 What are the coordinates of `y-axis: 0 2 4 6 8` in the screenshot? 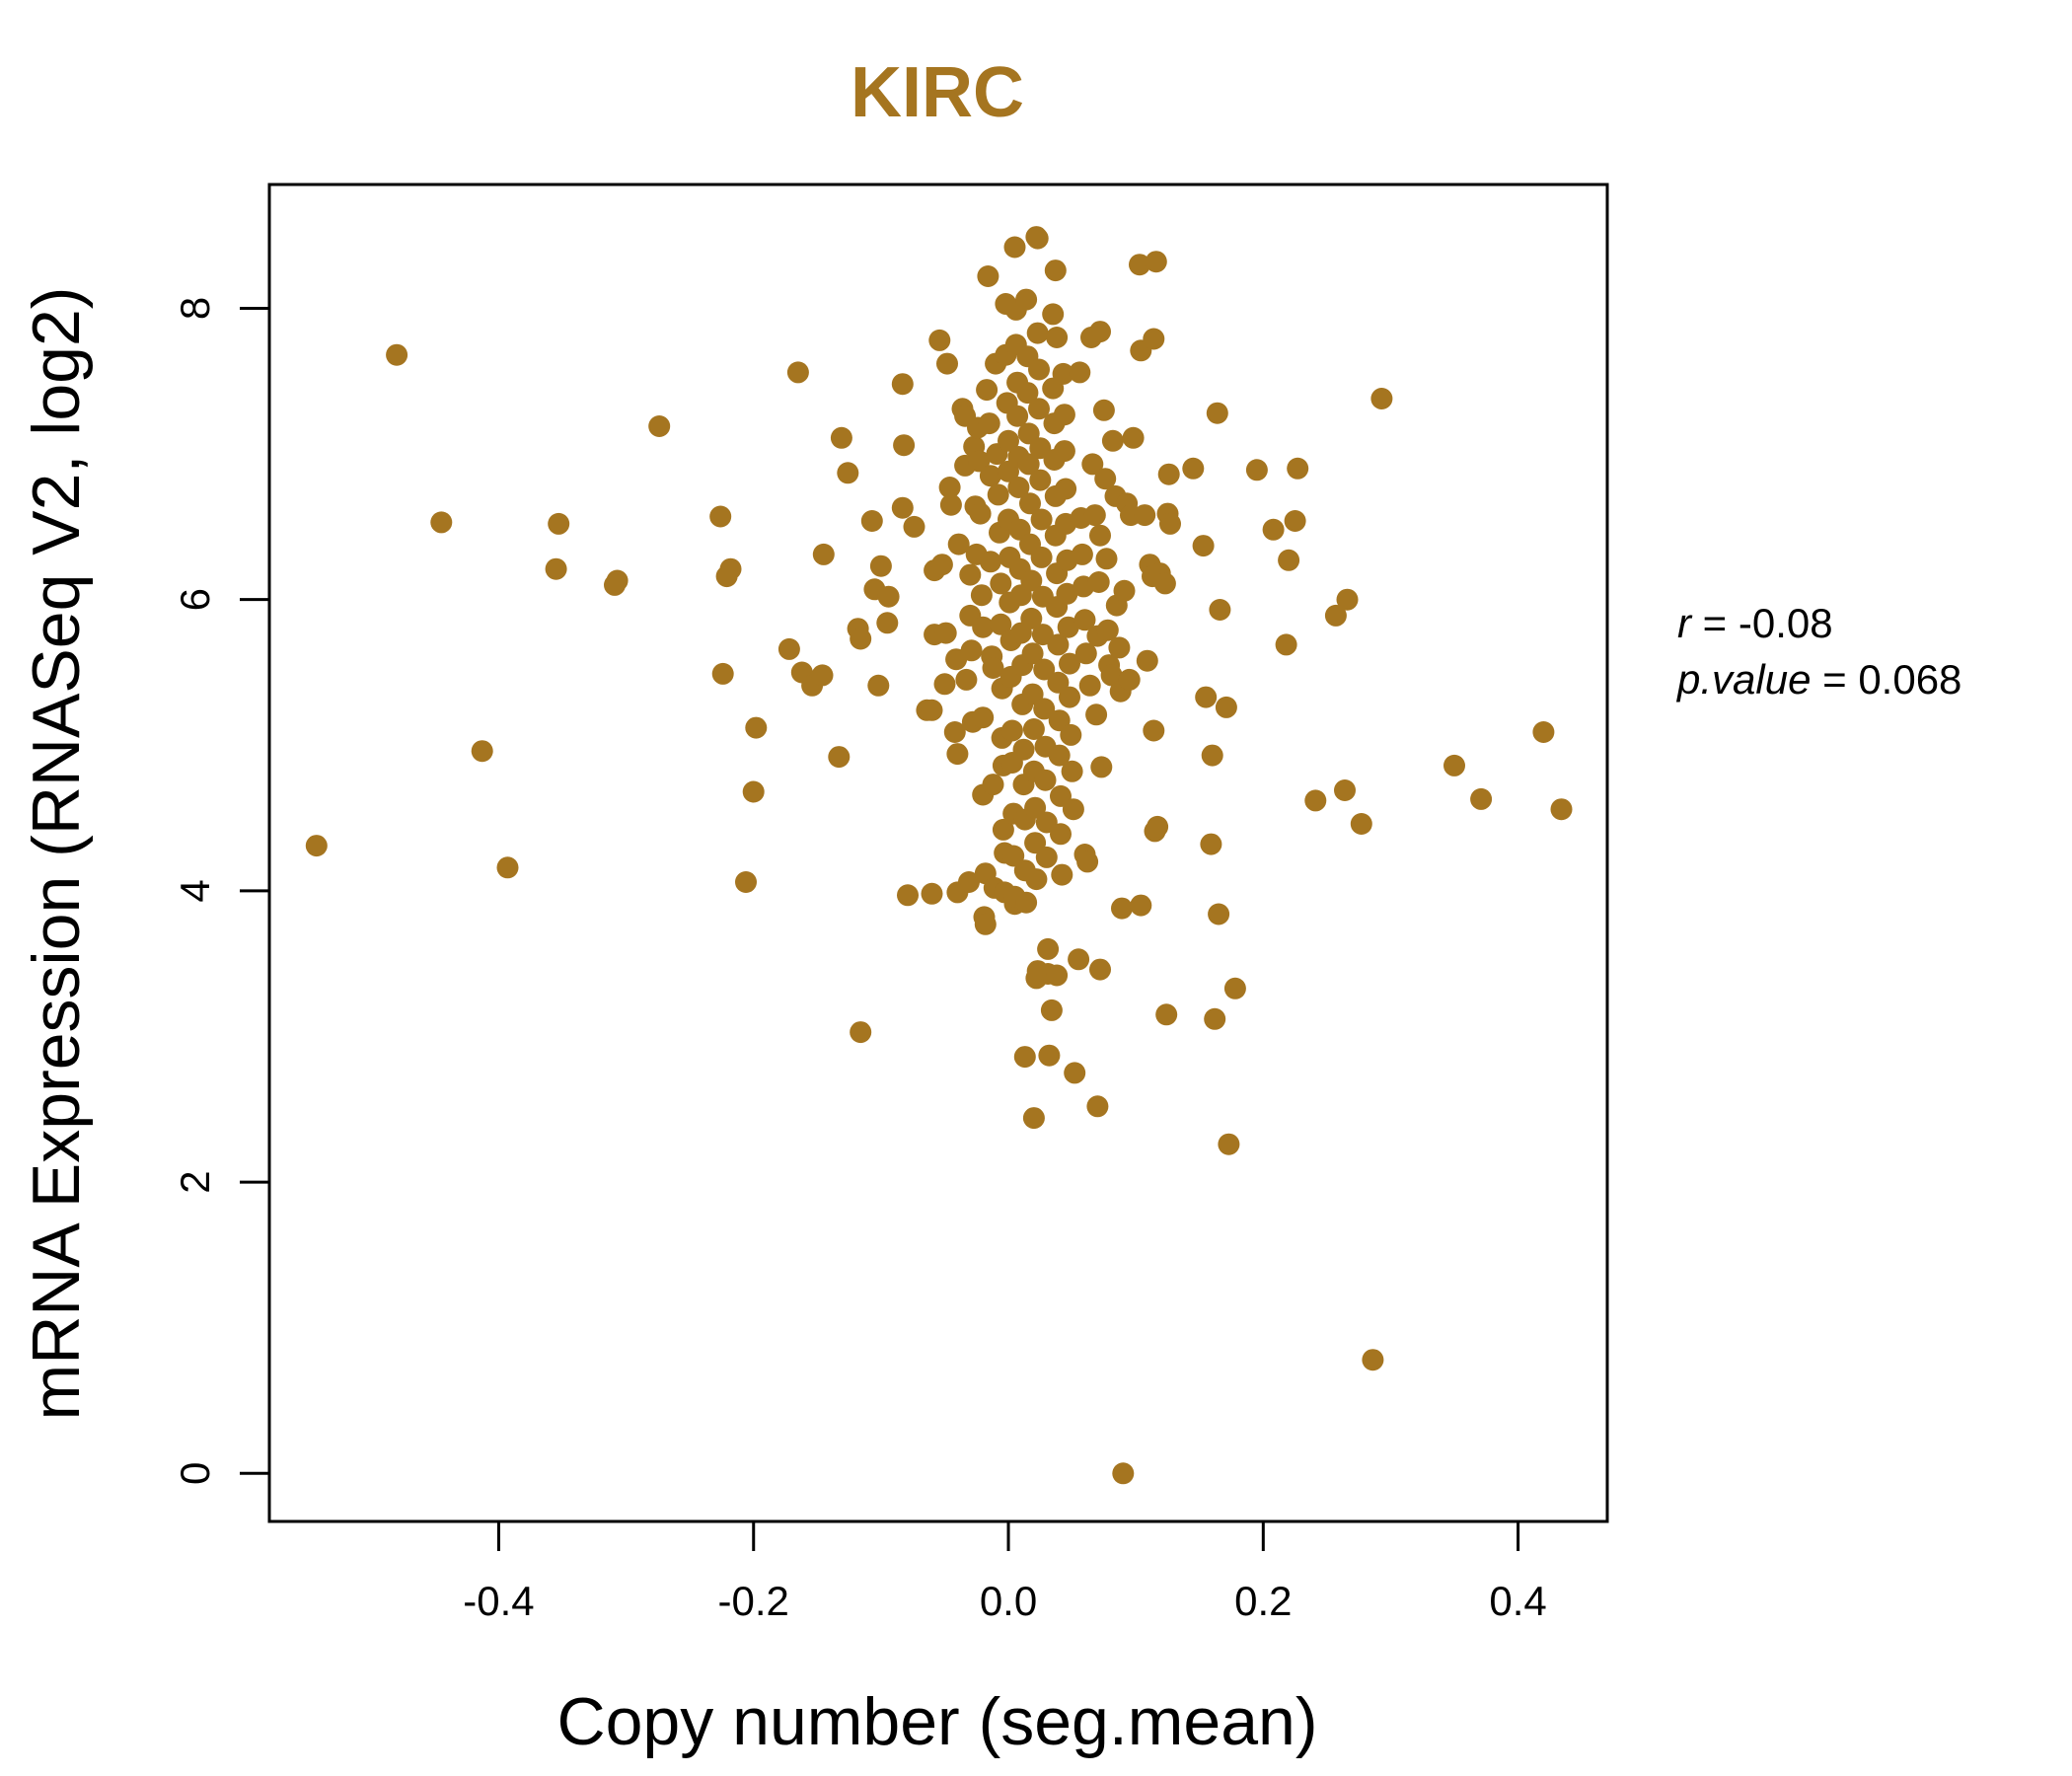 It's located at (222, 891).